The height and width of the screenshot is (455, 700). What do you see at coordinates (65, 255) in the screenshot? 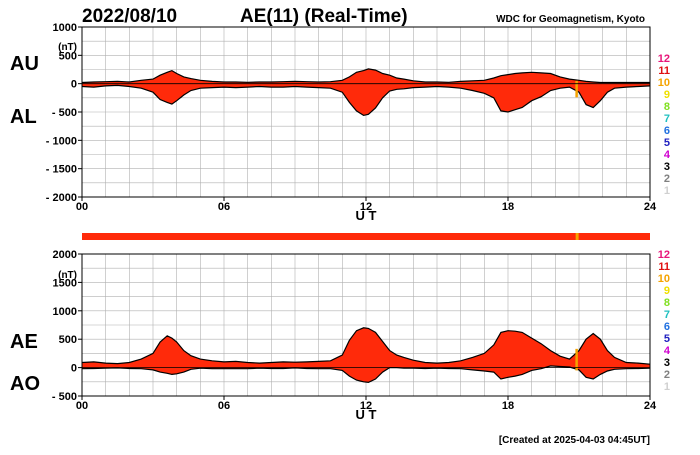
I see `y-tick-label: 2000` at bounding box center [65, 255].